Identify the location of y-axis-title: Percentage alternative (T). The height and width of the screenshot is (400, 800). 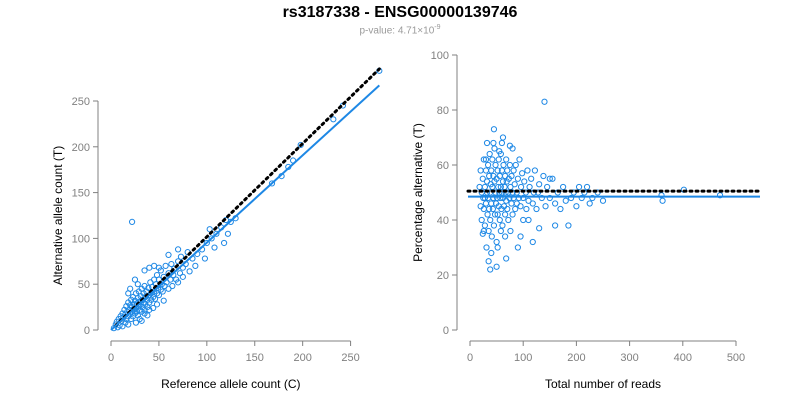
(418, 192).